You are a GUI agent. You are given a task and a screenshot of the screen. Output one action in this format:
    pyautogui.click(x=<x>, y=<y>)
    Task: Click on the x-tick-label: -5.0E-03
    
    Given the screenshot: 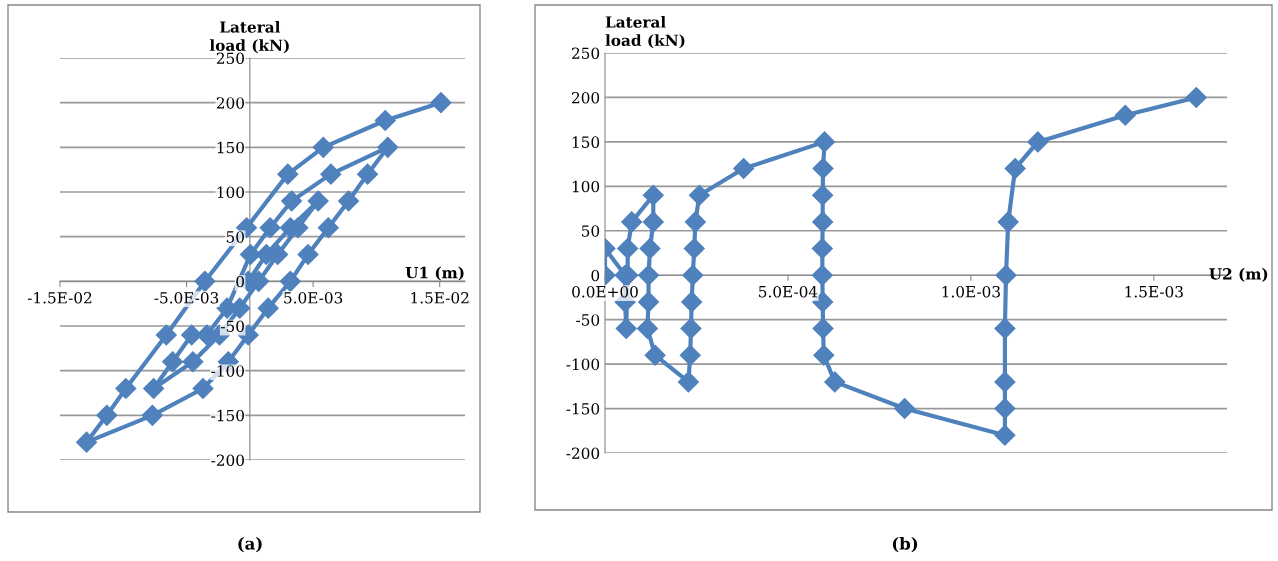 What is the action you would take?
    pyautogui.click(x=186, y=298)
    